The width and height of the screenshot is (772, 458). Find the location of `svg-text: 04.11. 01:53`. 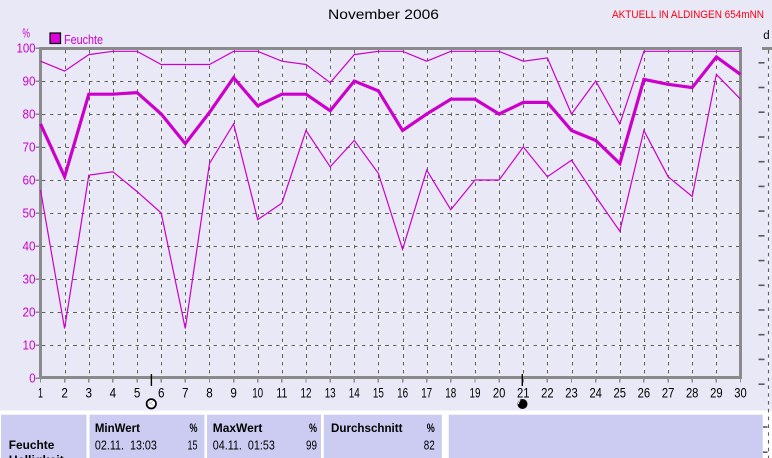

svg-text: 04.11. 01:53 is located at coordinates (244, 445).